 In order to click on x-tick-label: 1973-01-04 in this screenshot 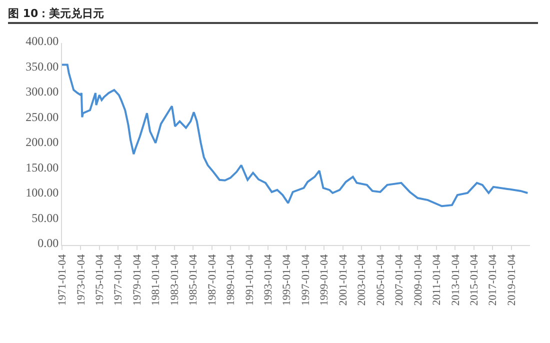, I will do `click(81, 280)`.